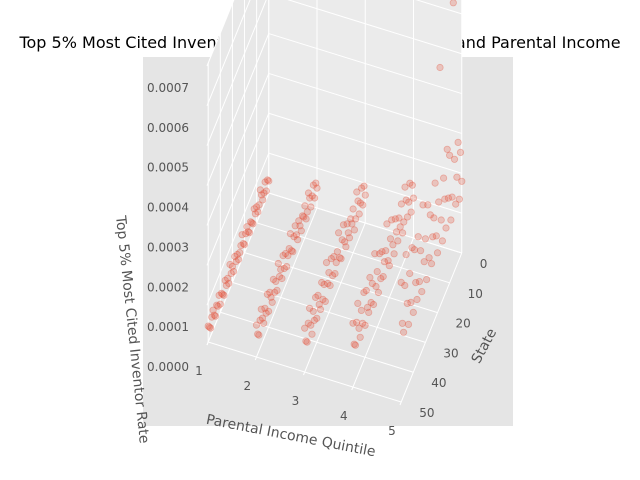  I want to click on z-tick-label: 0.0001, so click(168, 327).